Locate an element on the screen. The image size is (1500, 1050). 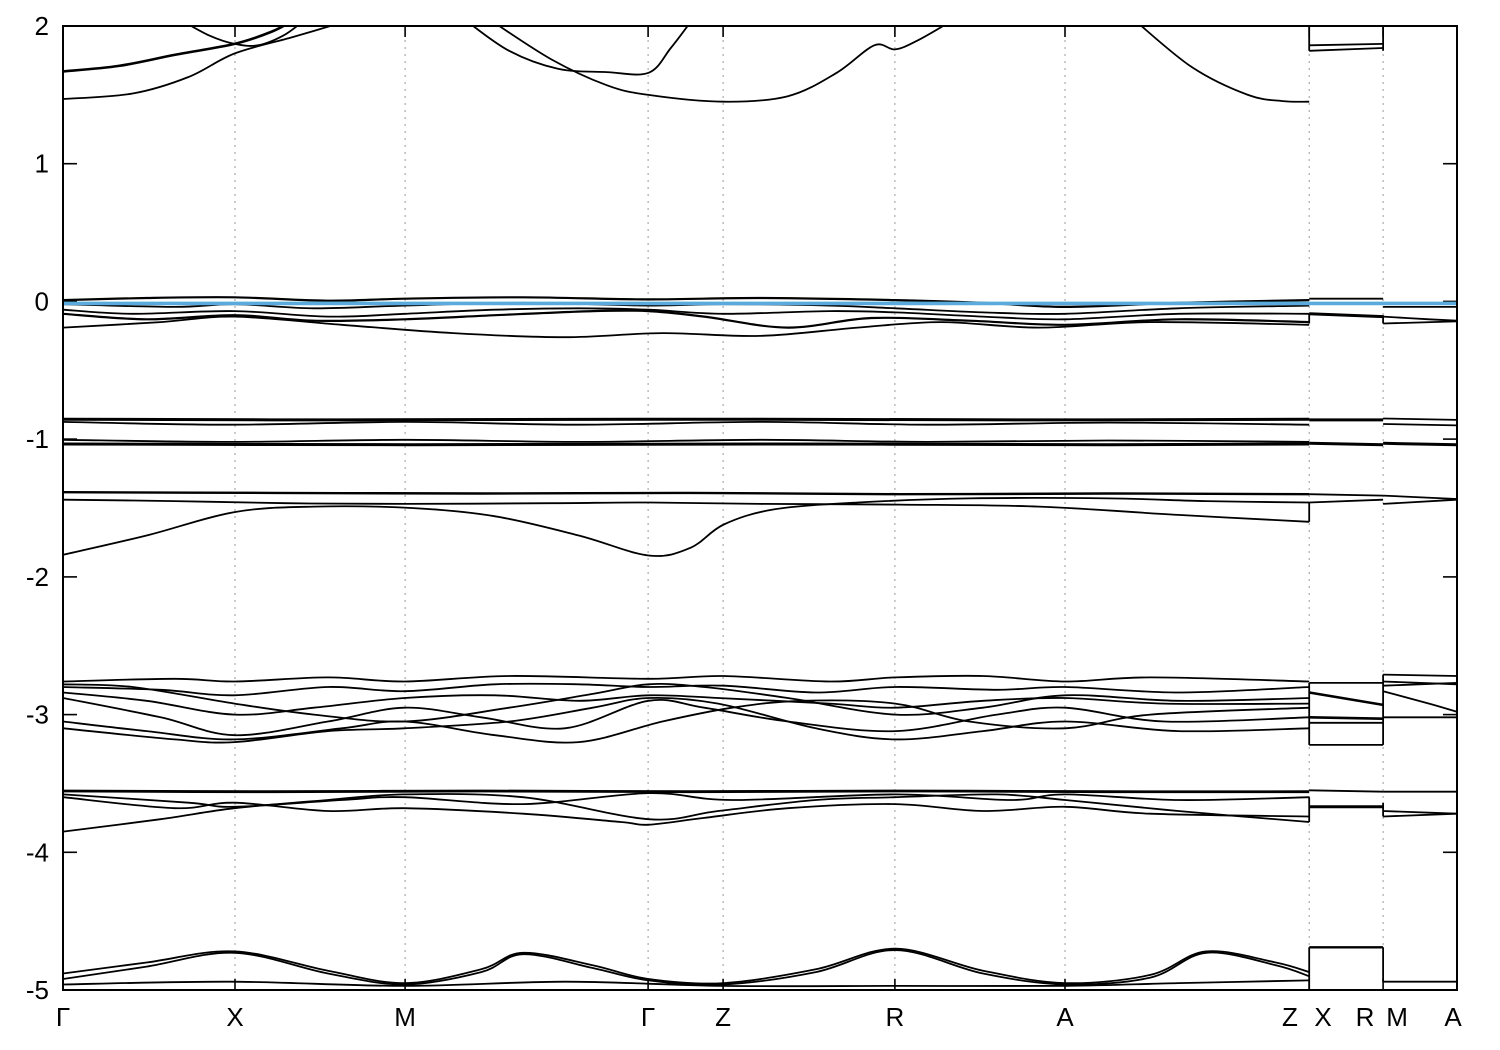
y-tick-label: -5 is located at coordinates (37, 990).